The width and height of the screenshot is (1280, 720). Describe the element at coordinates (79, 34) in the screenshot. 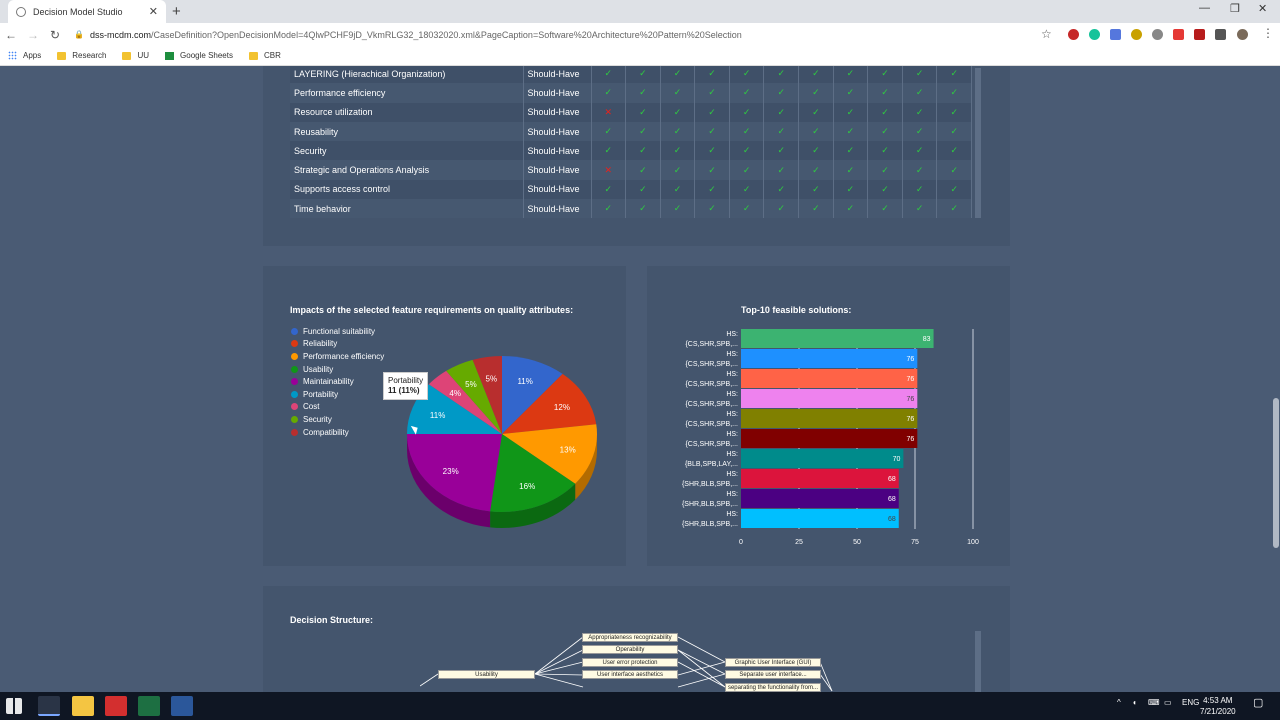

I see `lock-icon: 🔒` at that location.